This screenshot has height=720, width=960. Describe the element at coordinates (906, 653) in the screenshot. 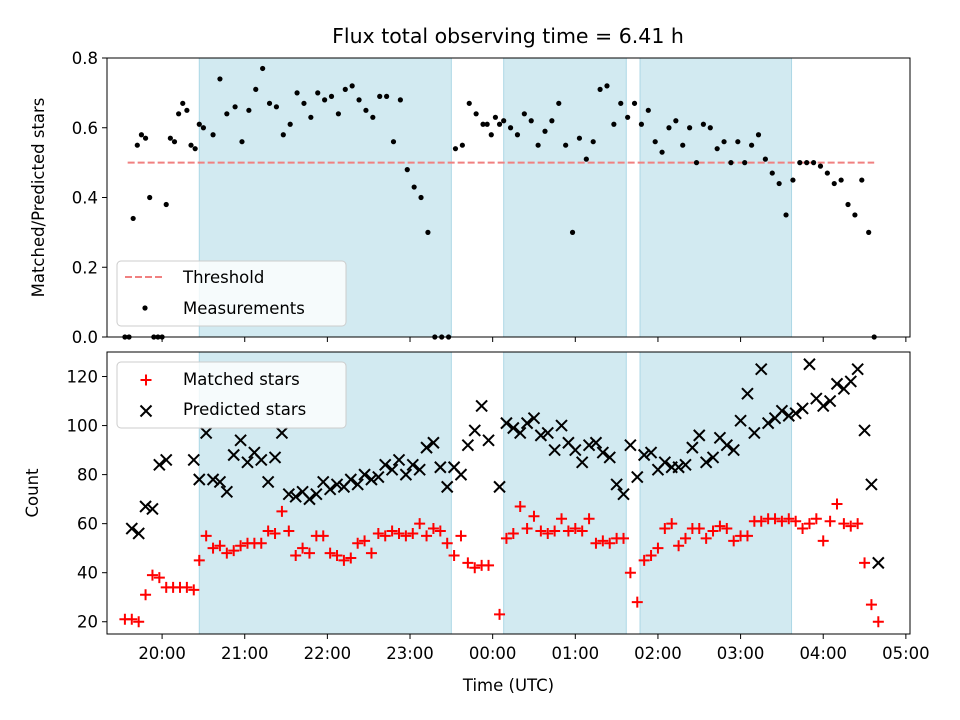

I see `x-tick-label: 05:00` at that location.